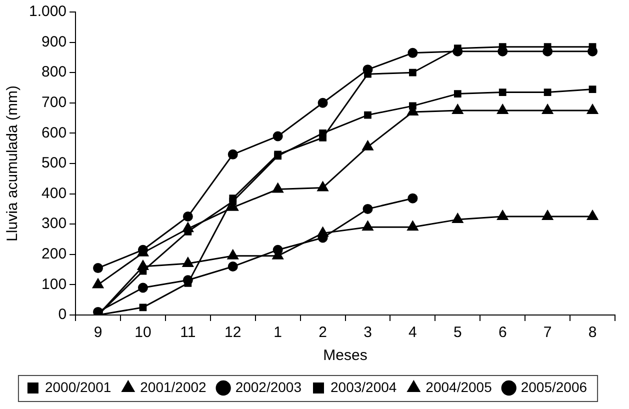 The height and width of the screenshot is (409, 629). I want to click on y-tick-label: 800, so click(54, 72).